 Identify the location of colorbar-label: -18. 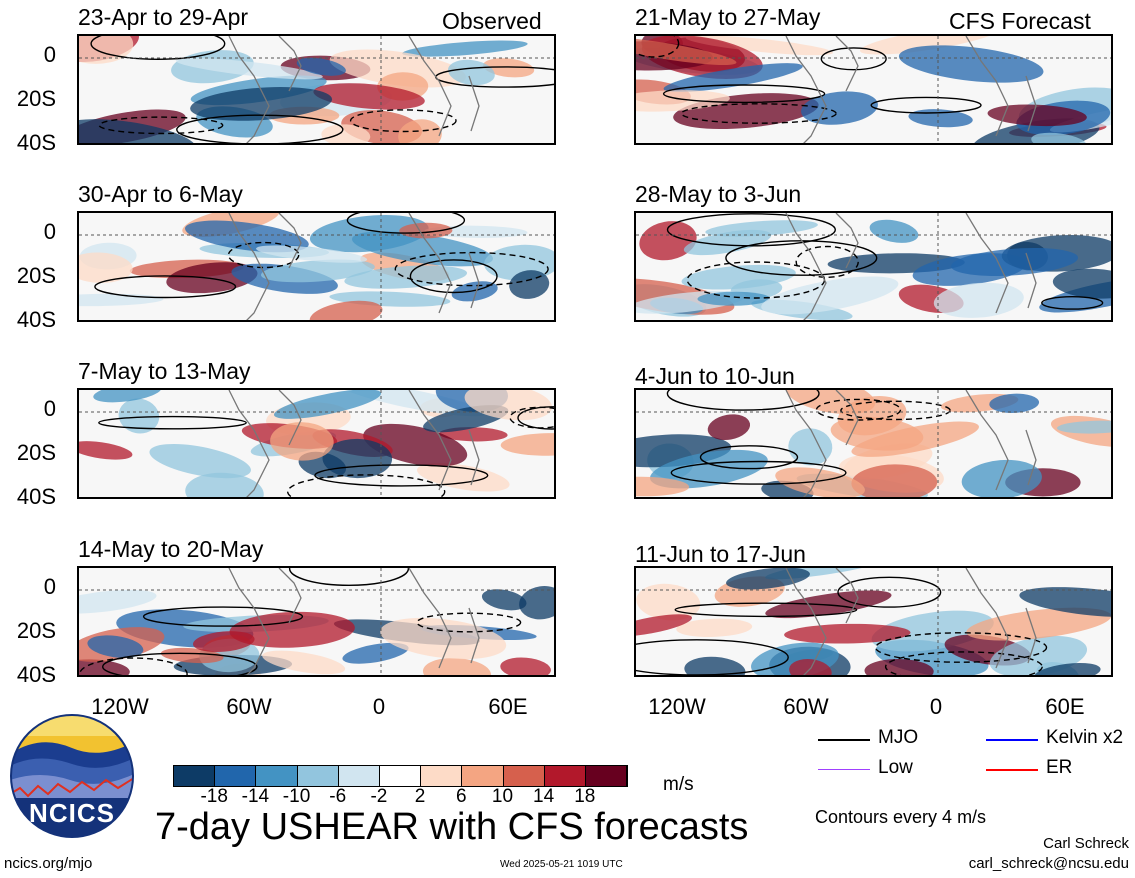
(214, 796).